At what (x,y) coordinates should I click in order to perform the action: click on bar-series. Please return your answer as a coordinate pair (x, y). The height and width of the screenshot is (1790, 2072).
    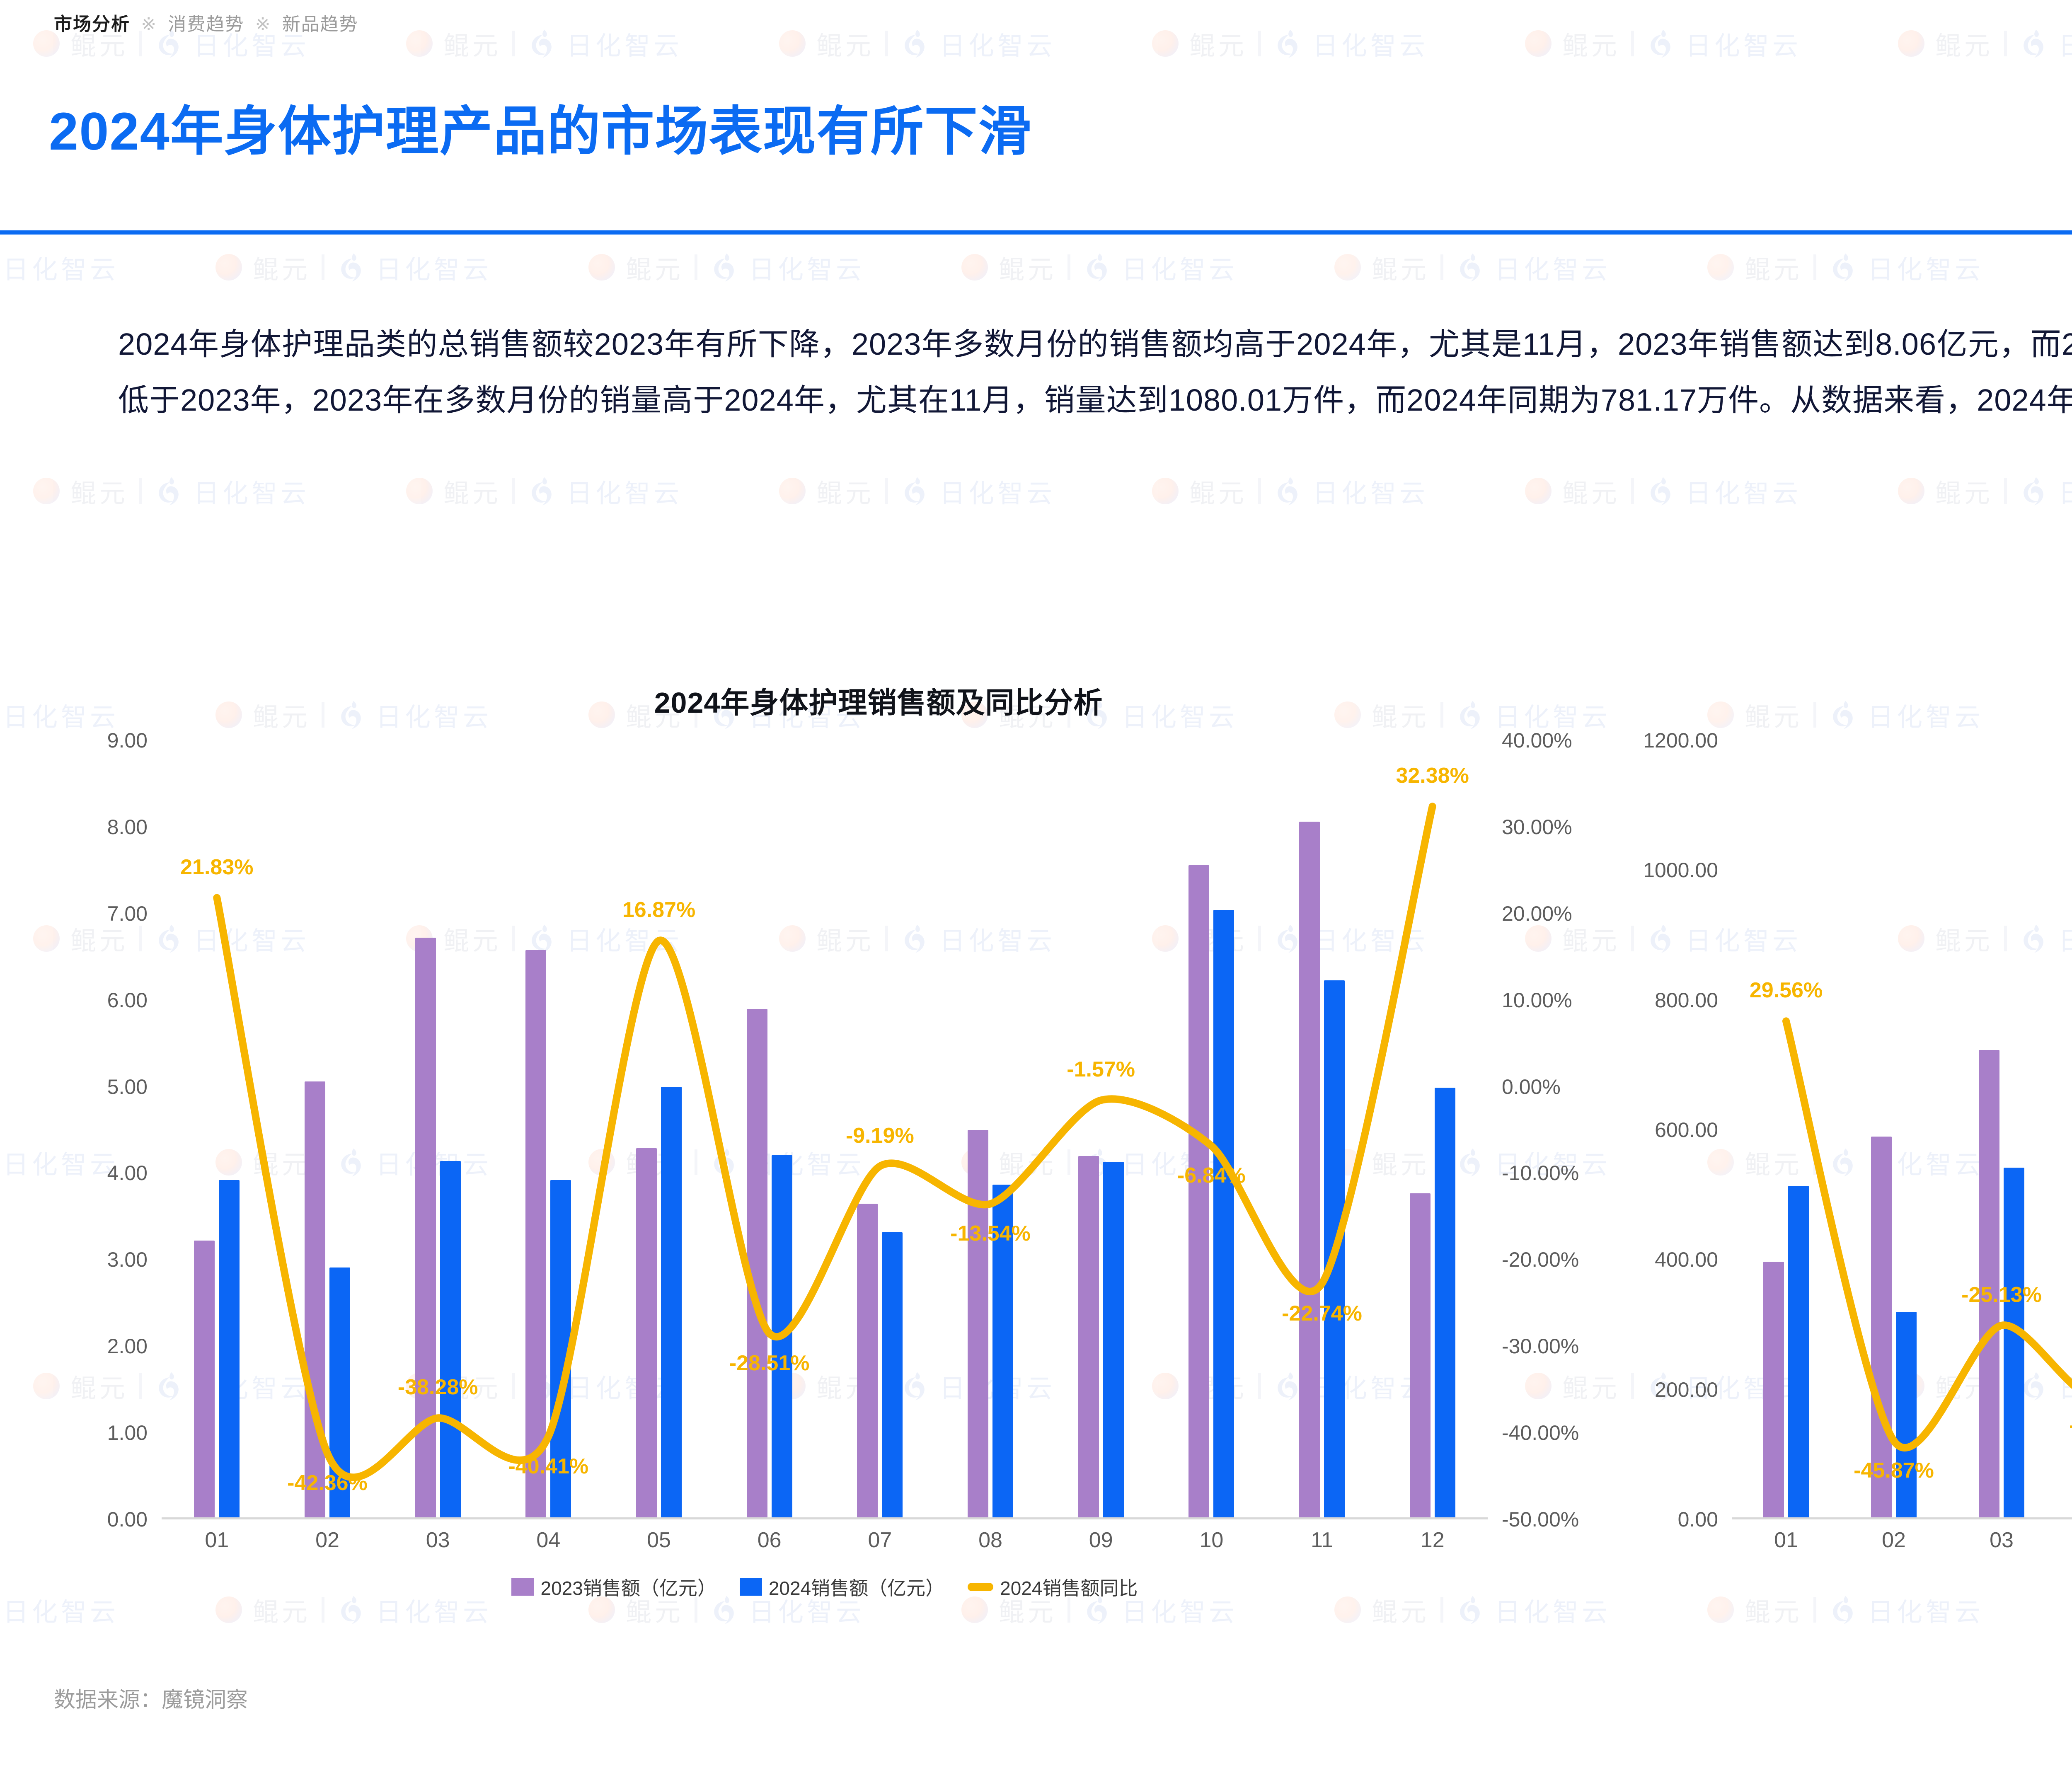
    Looking at the image, I should click on (1902, 1129).